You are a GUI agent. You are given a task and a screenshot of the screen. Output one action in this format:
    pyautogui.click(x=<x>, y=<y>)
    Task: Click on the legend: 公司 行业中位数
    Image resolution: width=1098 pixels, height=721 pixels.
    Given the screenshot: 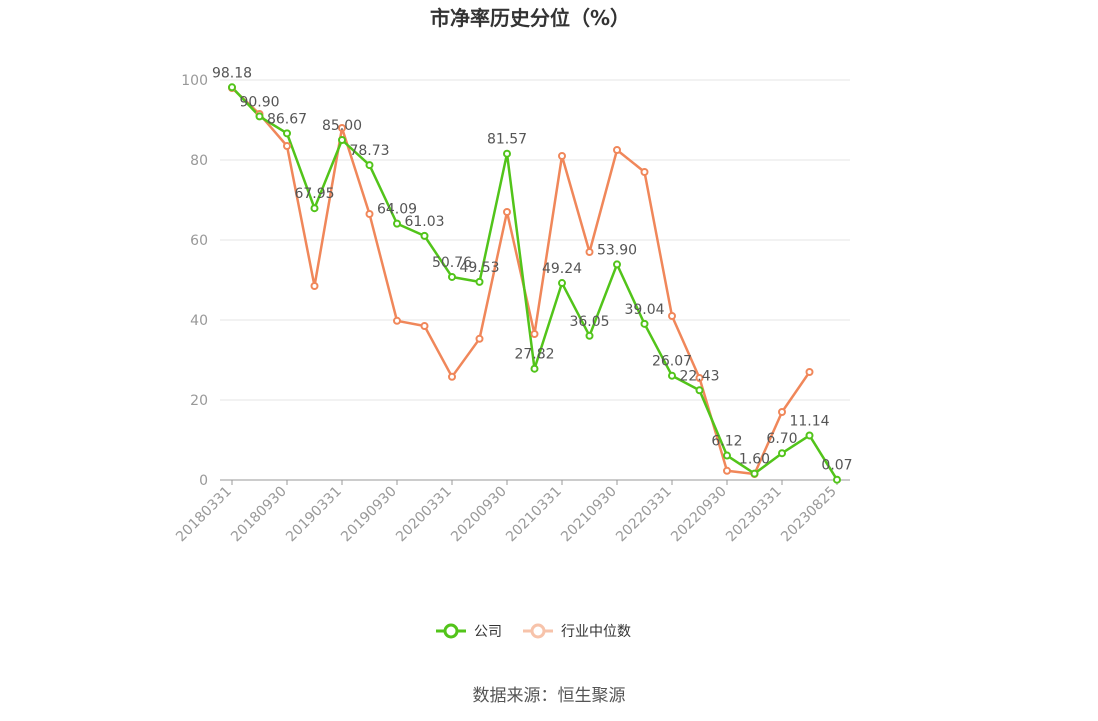 What is the action you would take?
    pyautogui.click(x=533, y=631)
    